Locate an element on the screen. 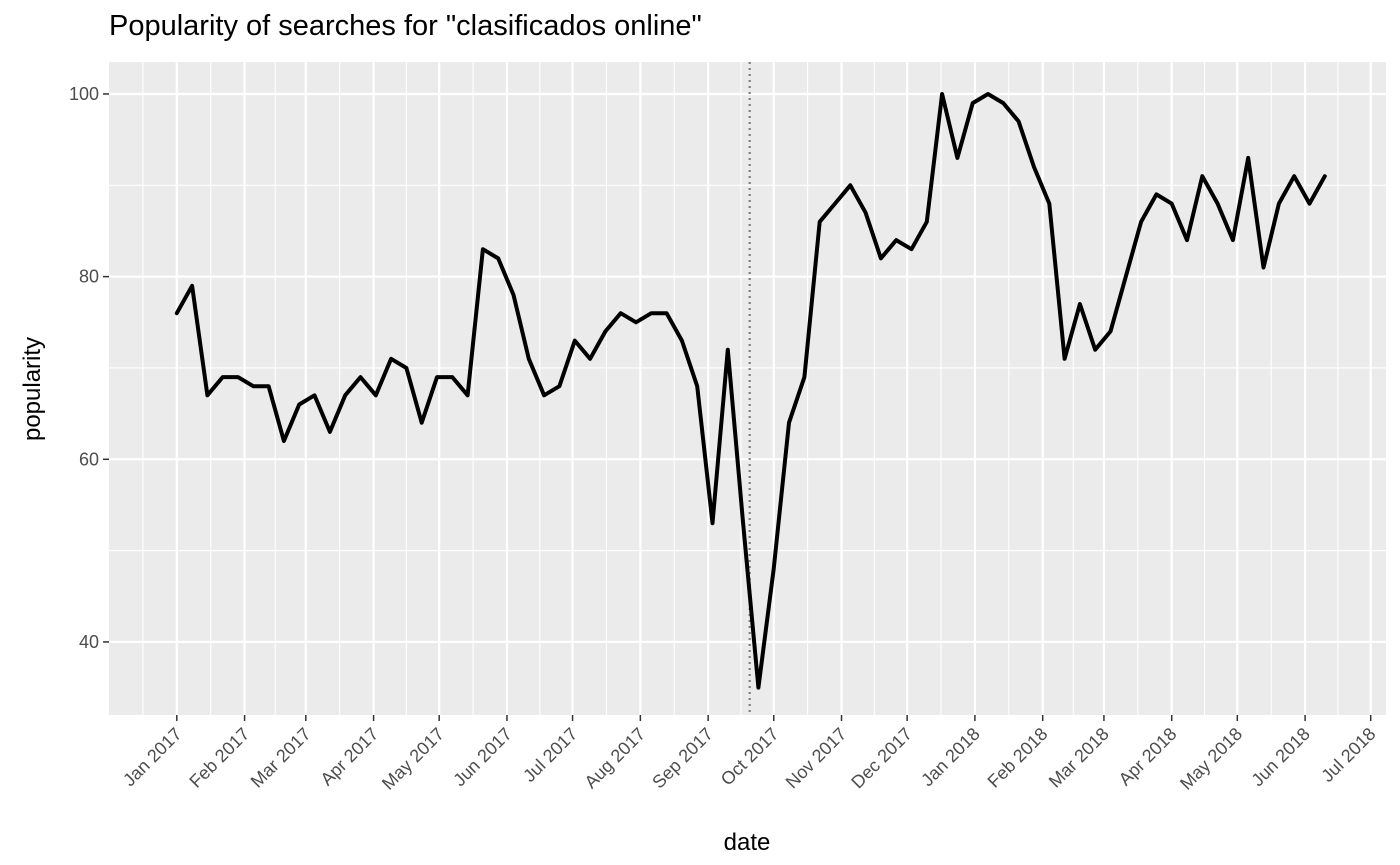  x-tick-label: Nov 2017 is located at coordinates (816, 758).